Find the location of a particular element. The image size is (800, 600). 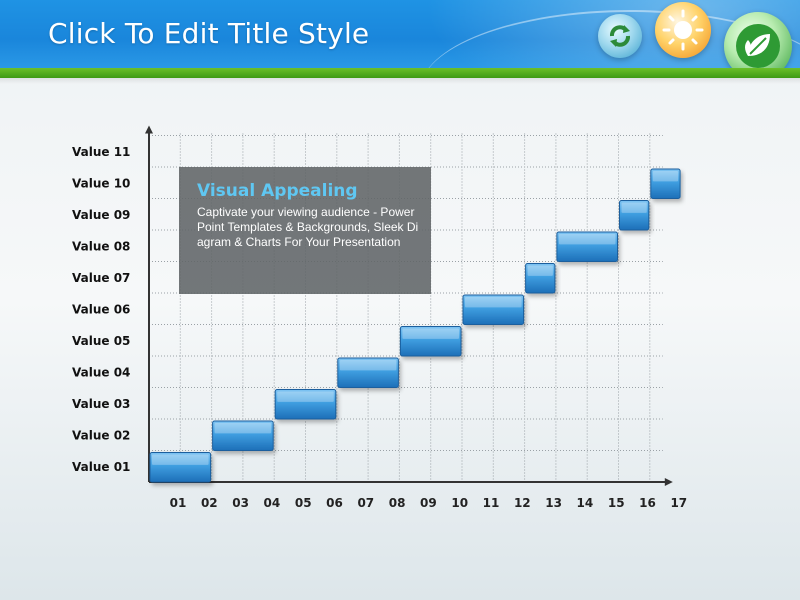

y-tick-label: Value 03 is located at coordinates (101, 404).